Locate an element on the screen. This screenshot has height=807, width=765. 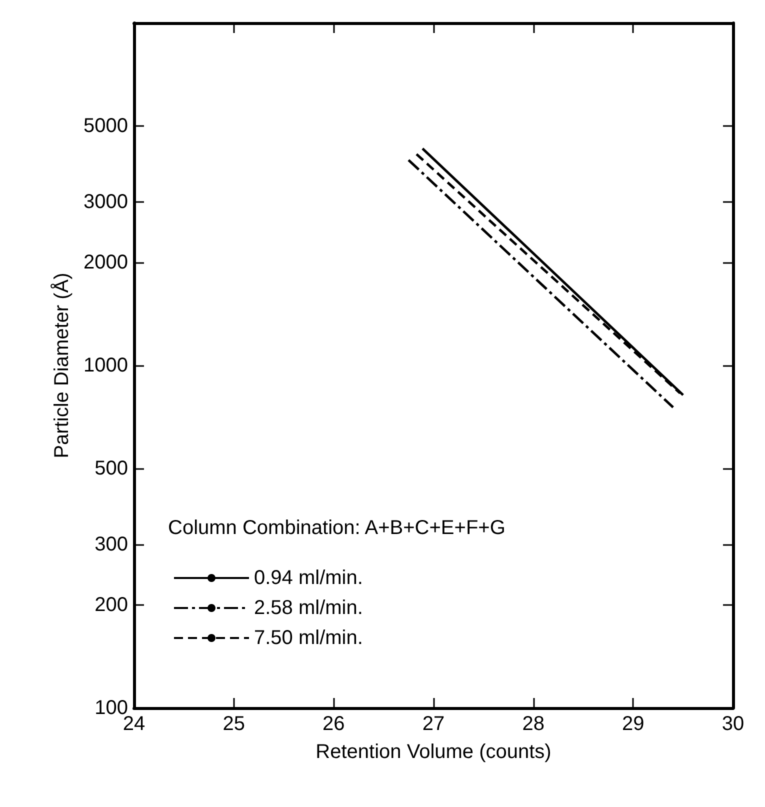
y-axis-title: Particle Diameter (Å) is located at coordinates (61, 365).